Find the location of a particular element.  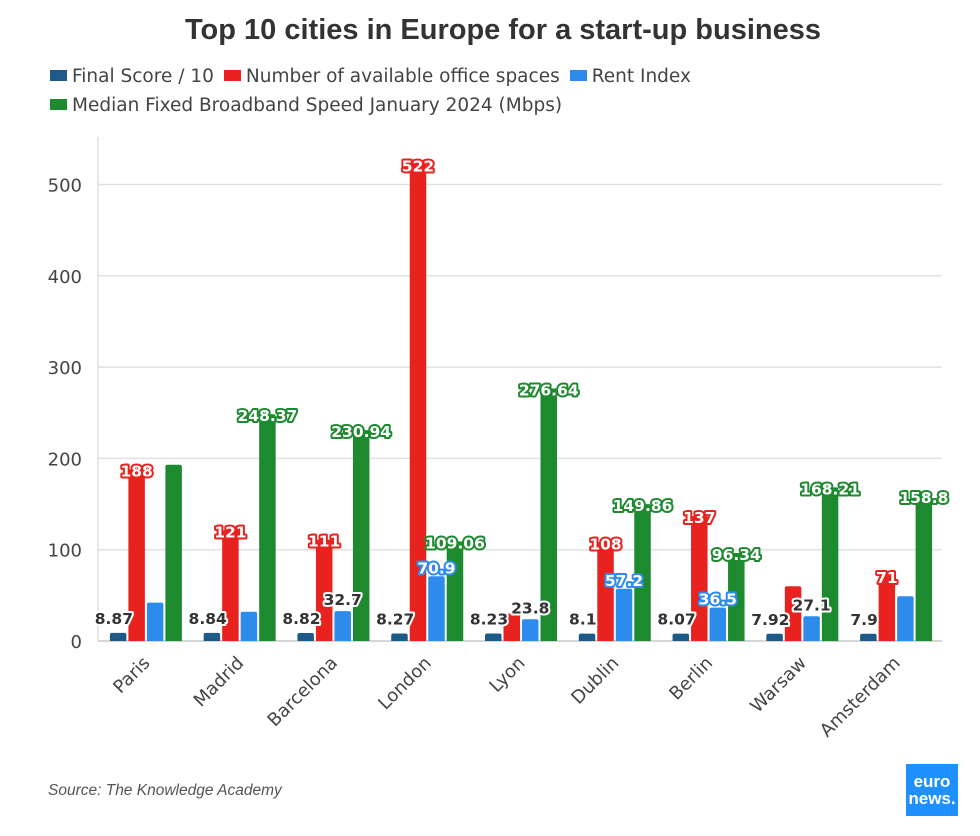

data-label: 168.21 is located at coordinates (830, 489).